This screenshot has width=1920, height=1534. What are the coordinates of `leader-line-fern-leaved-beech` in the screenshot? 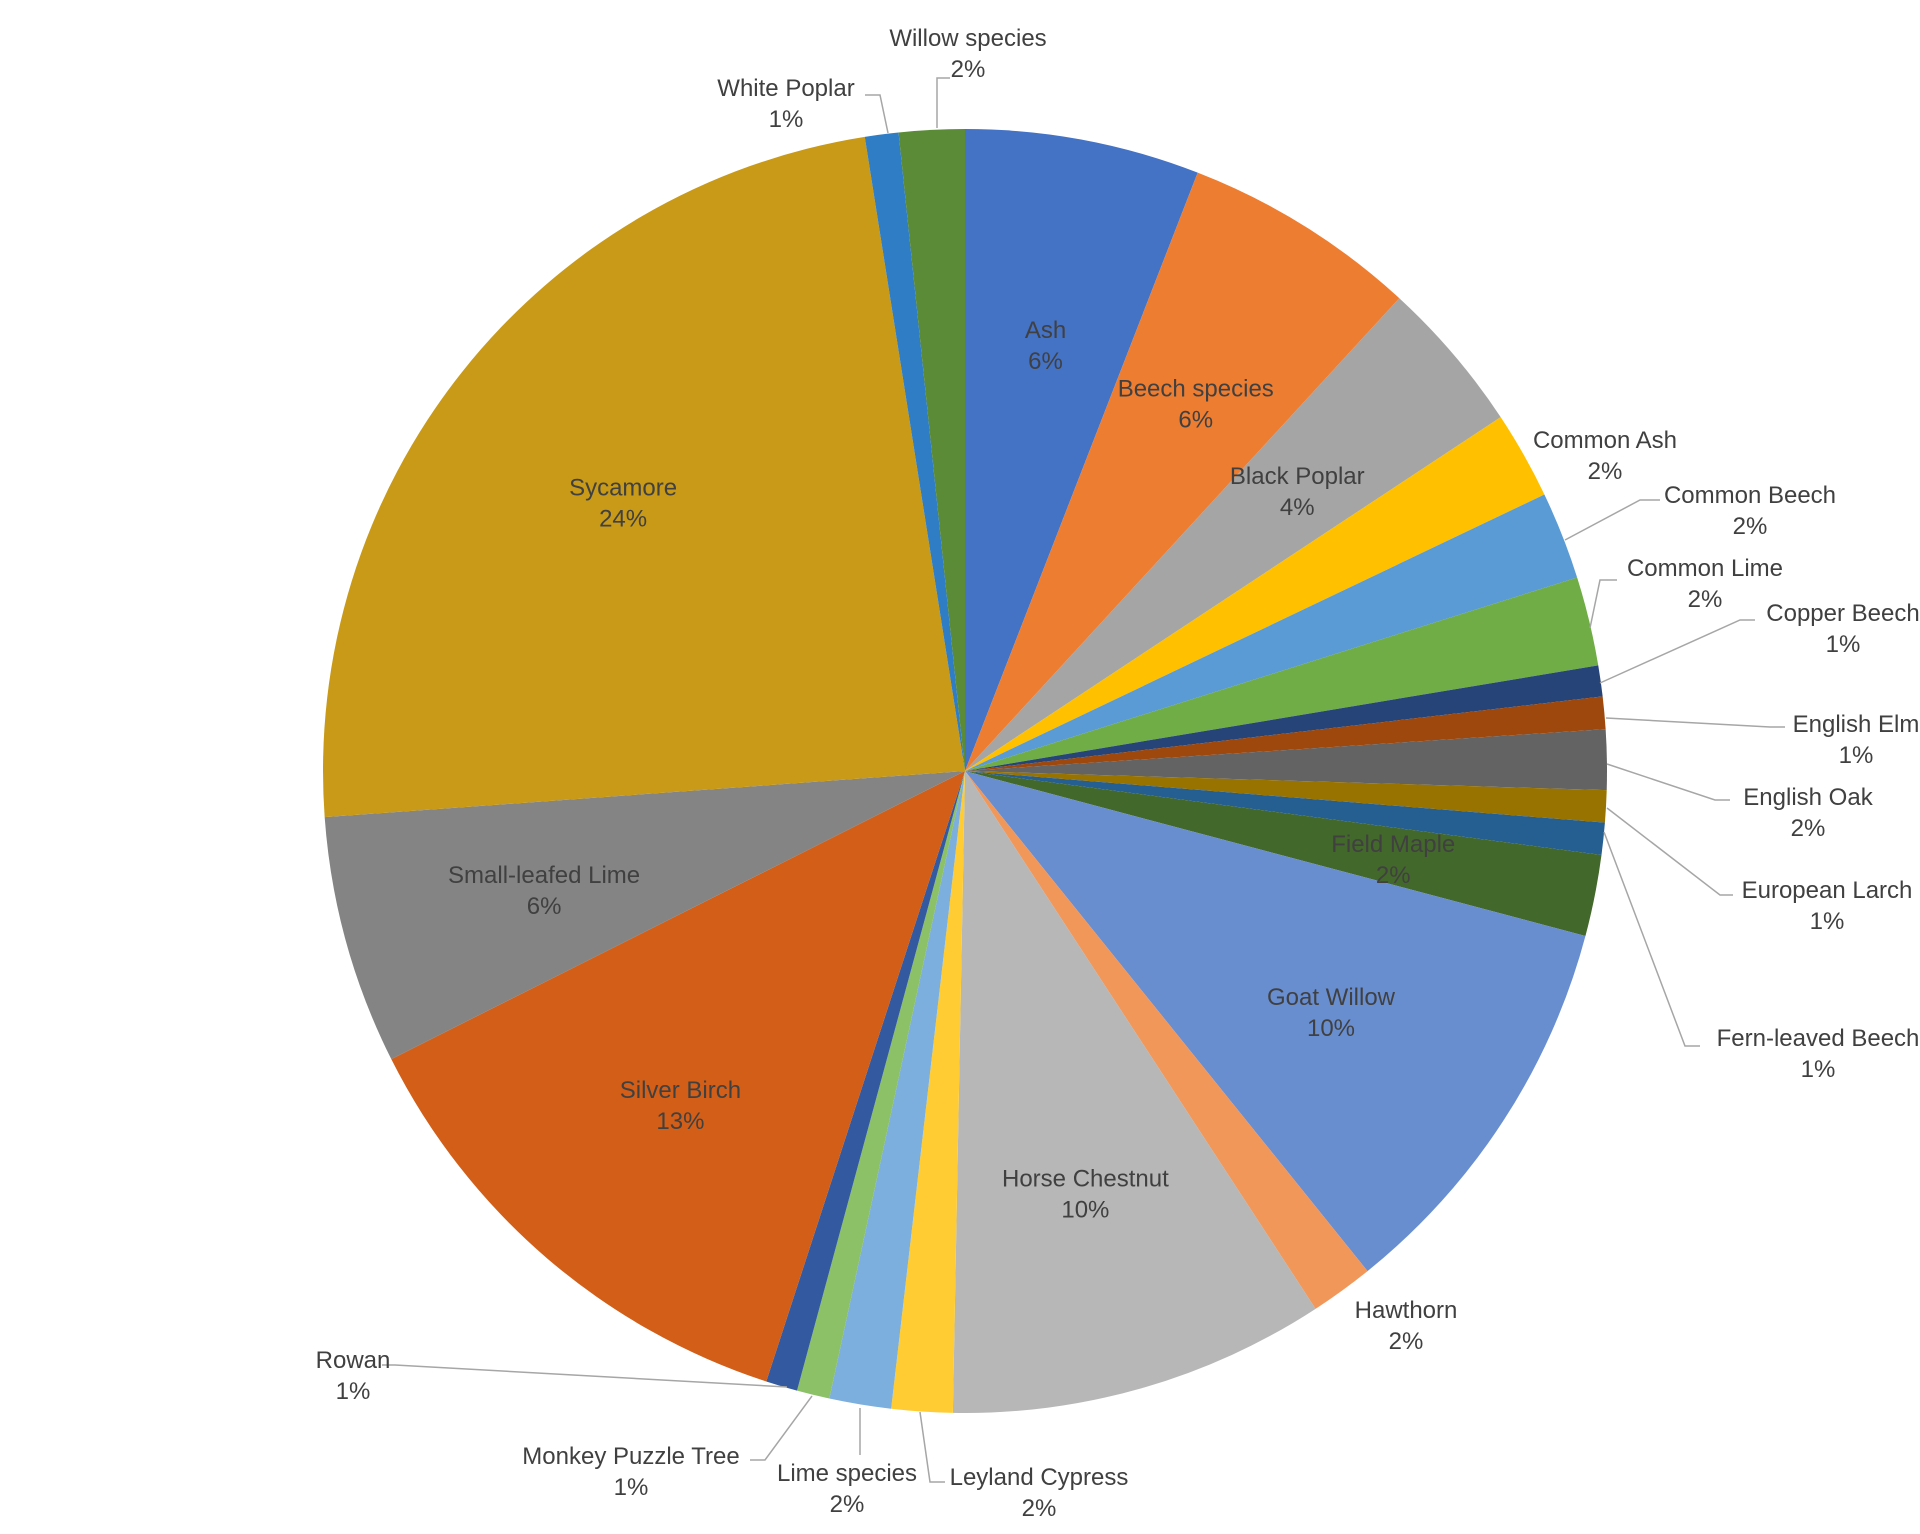 It's located at (1651, 939).